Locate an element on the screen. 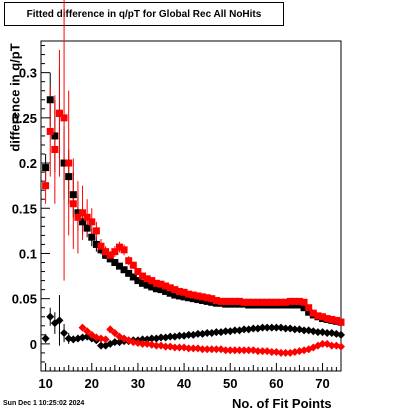 The image size is (400, 414). x-tick-label: 40 is located at coordinates (184, 383).